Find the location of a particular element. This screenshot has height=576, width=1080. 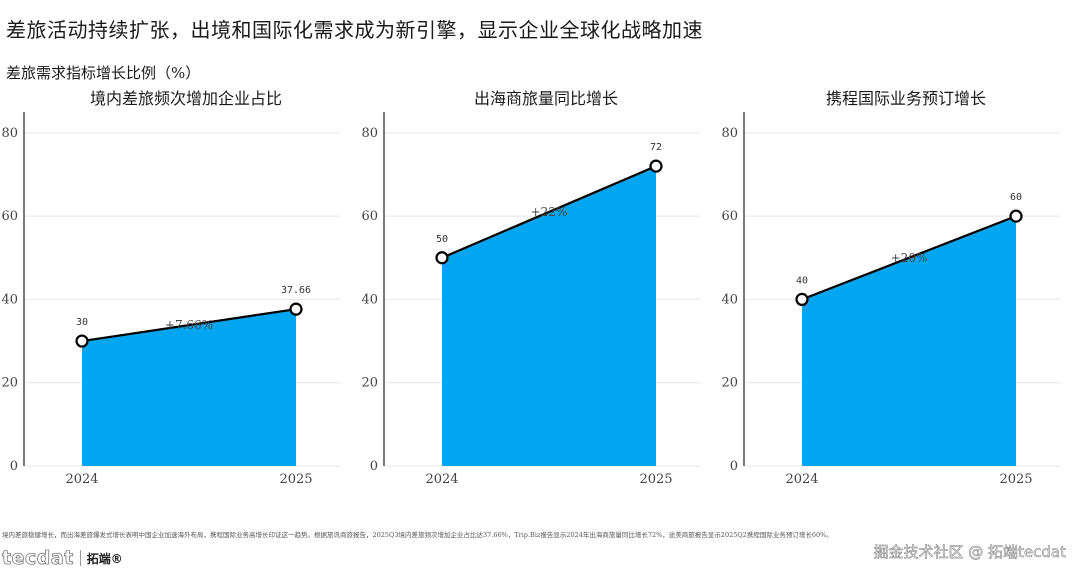

data-label: 40 is located at coordinates (802, 280).